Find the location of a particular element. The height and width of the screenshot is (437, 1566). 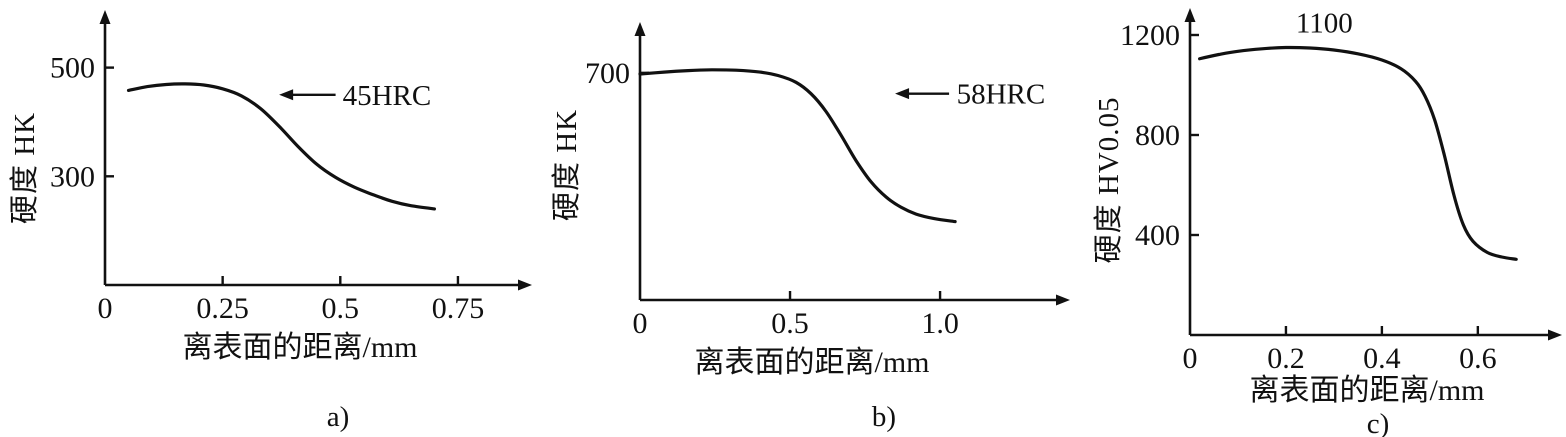

x-tick-label: 0.25 is located at coordinates (222, 308).